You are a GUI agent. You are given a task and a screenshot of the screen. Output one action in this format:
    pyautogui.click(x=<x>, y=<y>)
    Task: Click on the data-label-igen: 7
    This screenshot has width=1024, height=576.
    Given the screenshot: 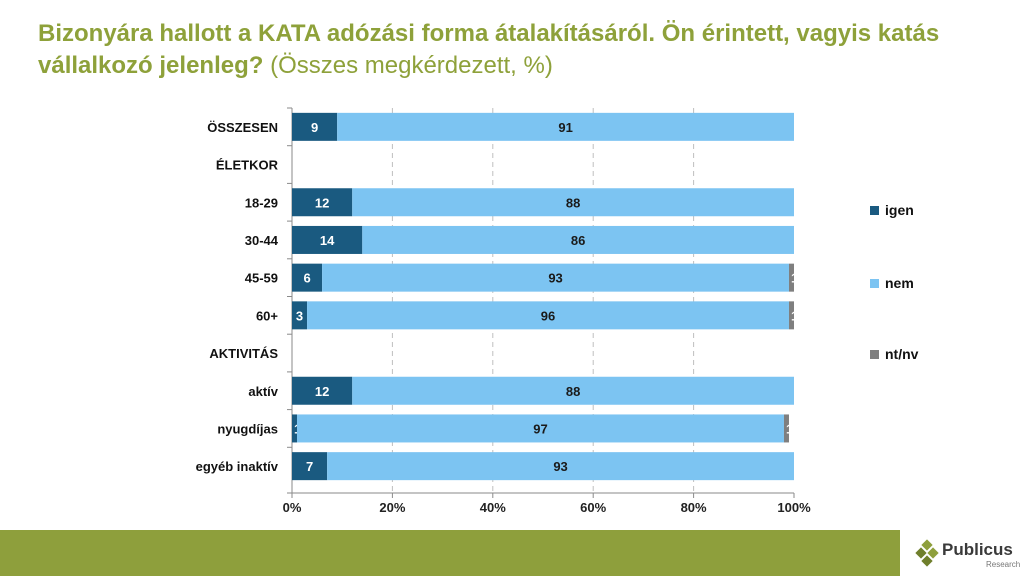 What is the action you would take?
    pyautogui.click(x=309, y=466)
    